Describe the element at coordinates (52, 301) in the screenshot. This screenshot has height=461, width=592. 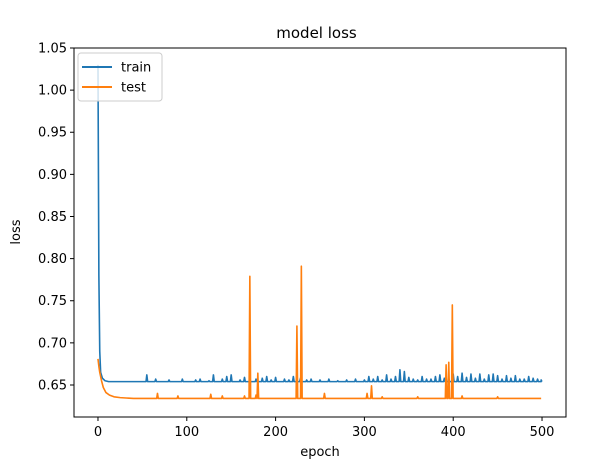
I see `y-tick-label: 0.75` at that location.